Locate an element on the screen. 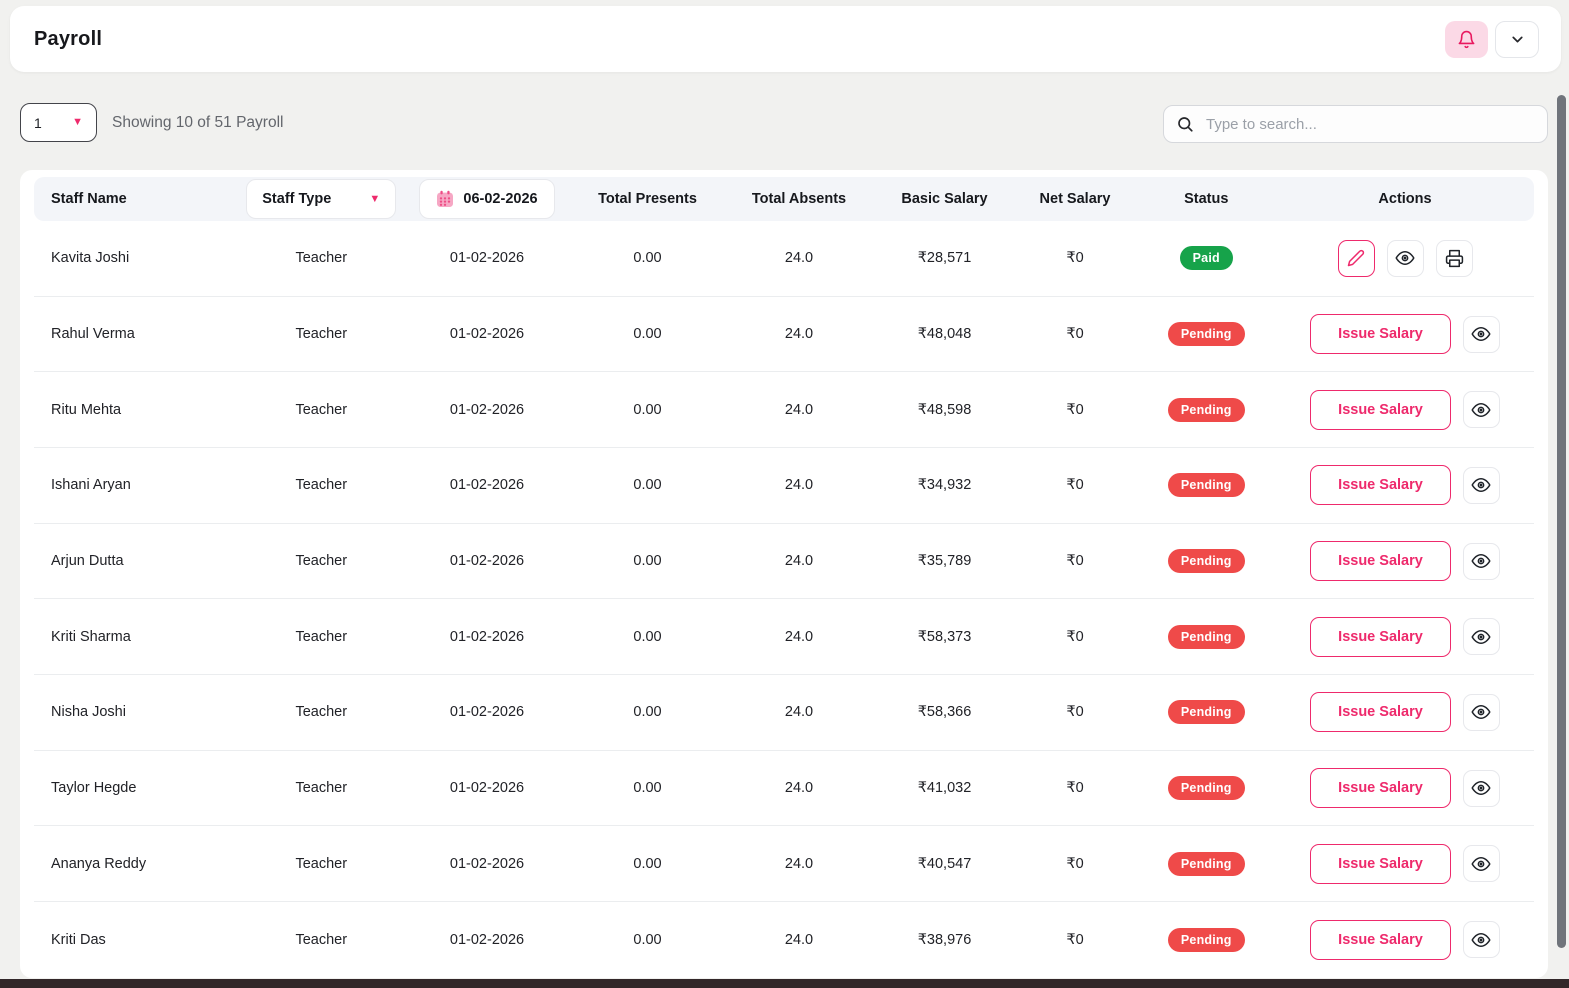 The image size is (1569, 988). vertical-scrollbar-thumb is located at coordinates (1561, 521).